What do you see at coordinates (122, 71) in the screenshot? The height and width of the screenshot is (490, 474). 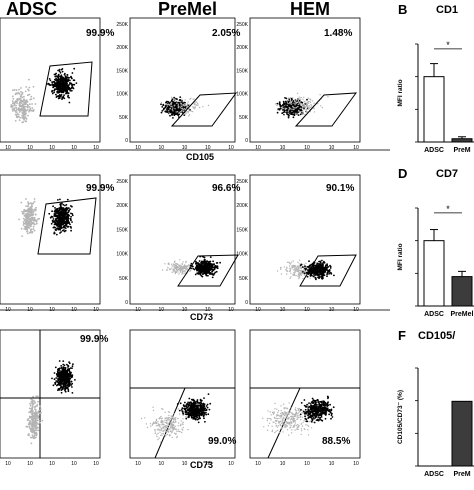 I see `y-tick-label: 150K` at bounding box center [122, 71].